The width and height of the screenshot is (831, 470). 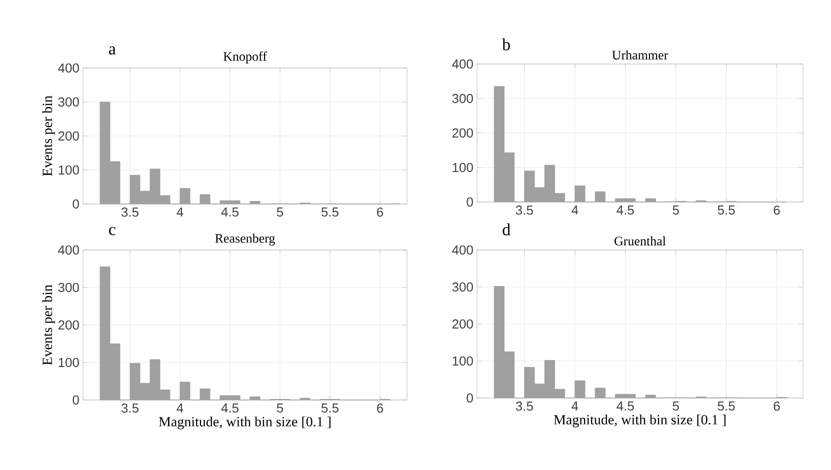 What do you see at coordinates (245, 240) in the screenshot?
I see `chart-title: Reasenberg` at bounding box center [245, 240].